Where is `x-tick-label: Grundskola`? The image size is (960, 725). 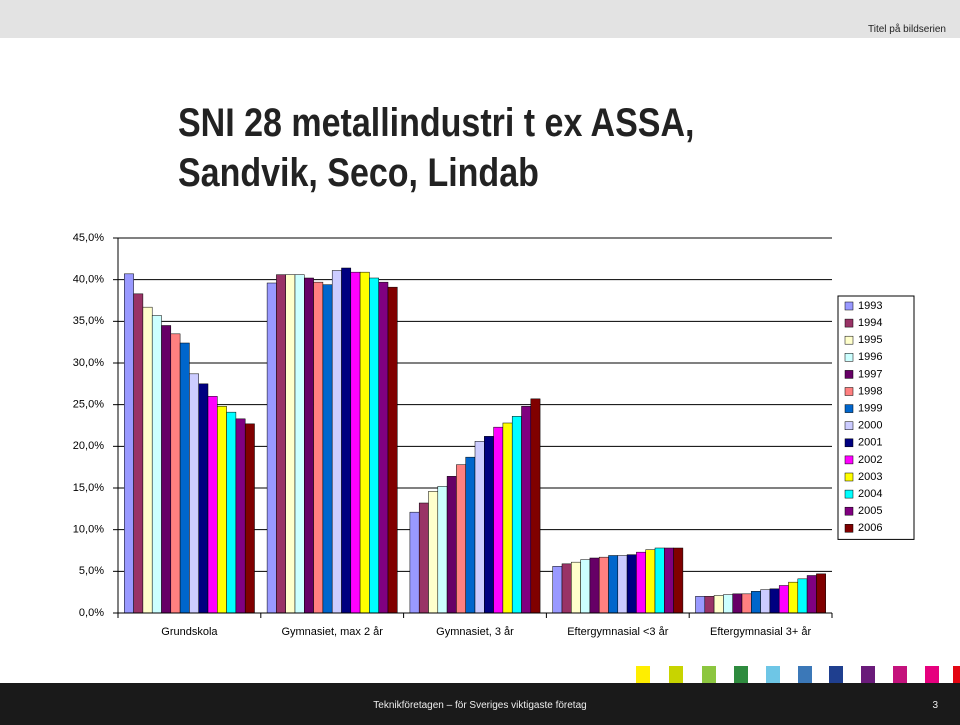
x-tick-label: Grundskola is located at coordinates (189, 632).